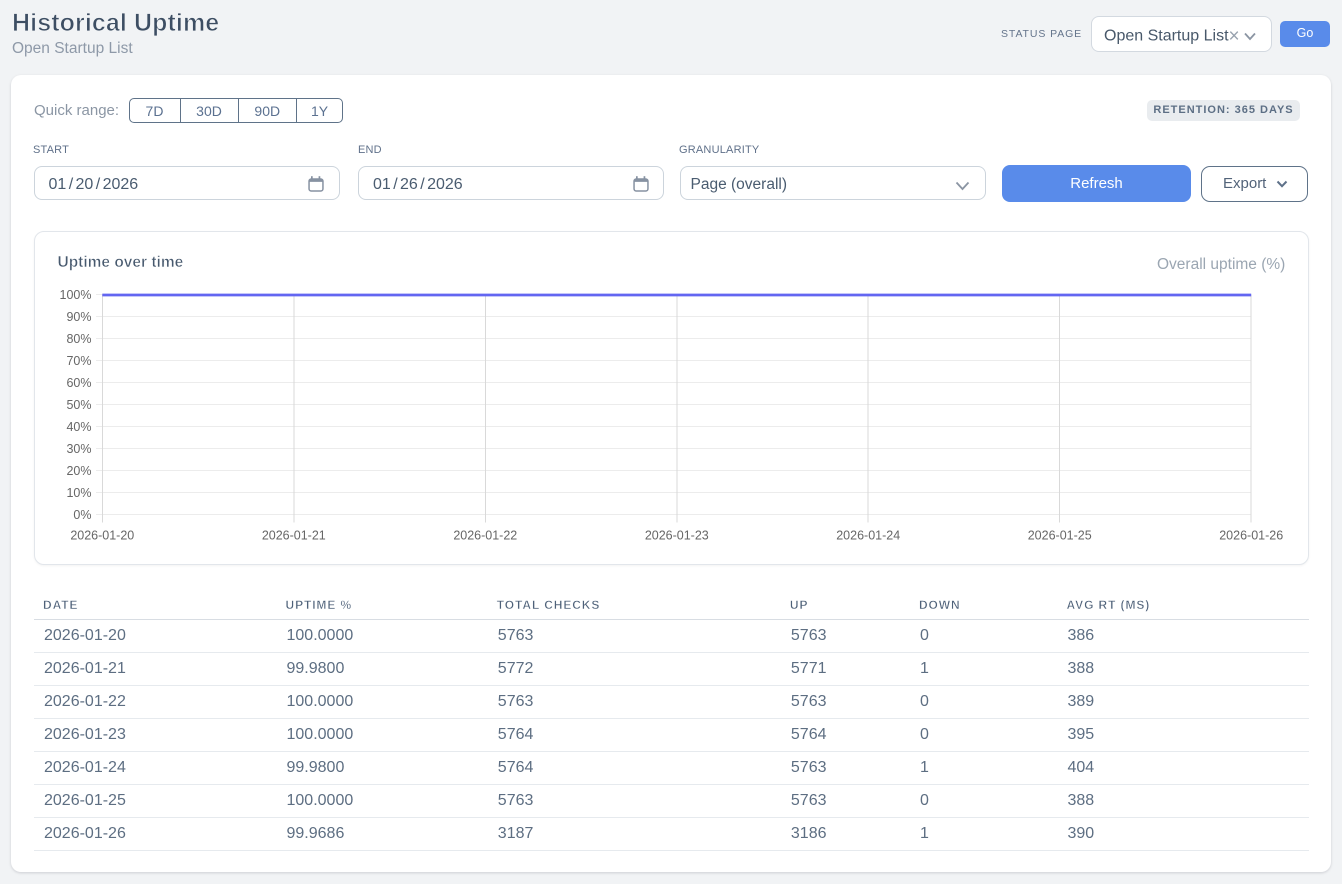 Image resolution: width=1342 pixels, height=884 pixels. What do you see at coordinates (294, 536) in the screenshot?
I see `svg-text: 2026-01-21` at bounding box center [294, 536].